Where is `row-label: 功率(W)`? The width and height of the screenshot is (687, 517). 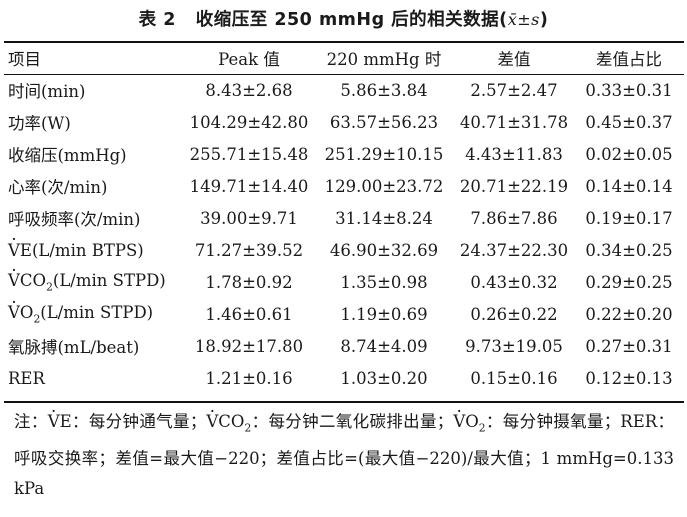 row-label: 功率(W) is located at coordinates (39, 123).